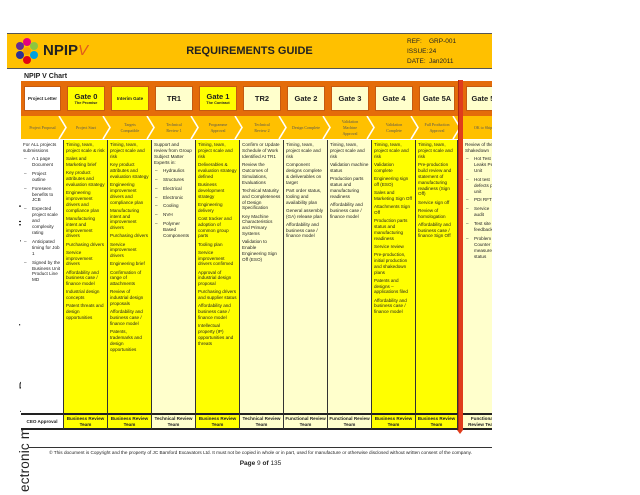  I want to click on requirement-bullet: NVH, so click(173, 215).